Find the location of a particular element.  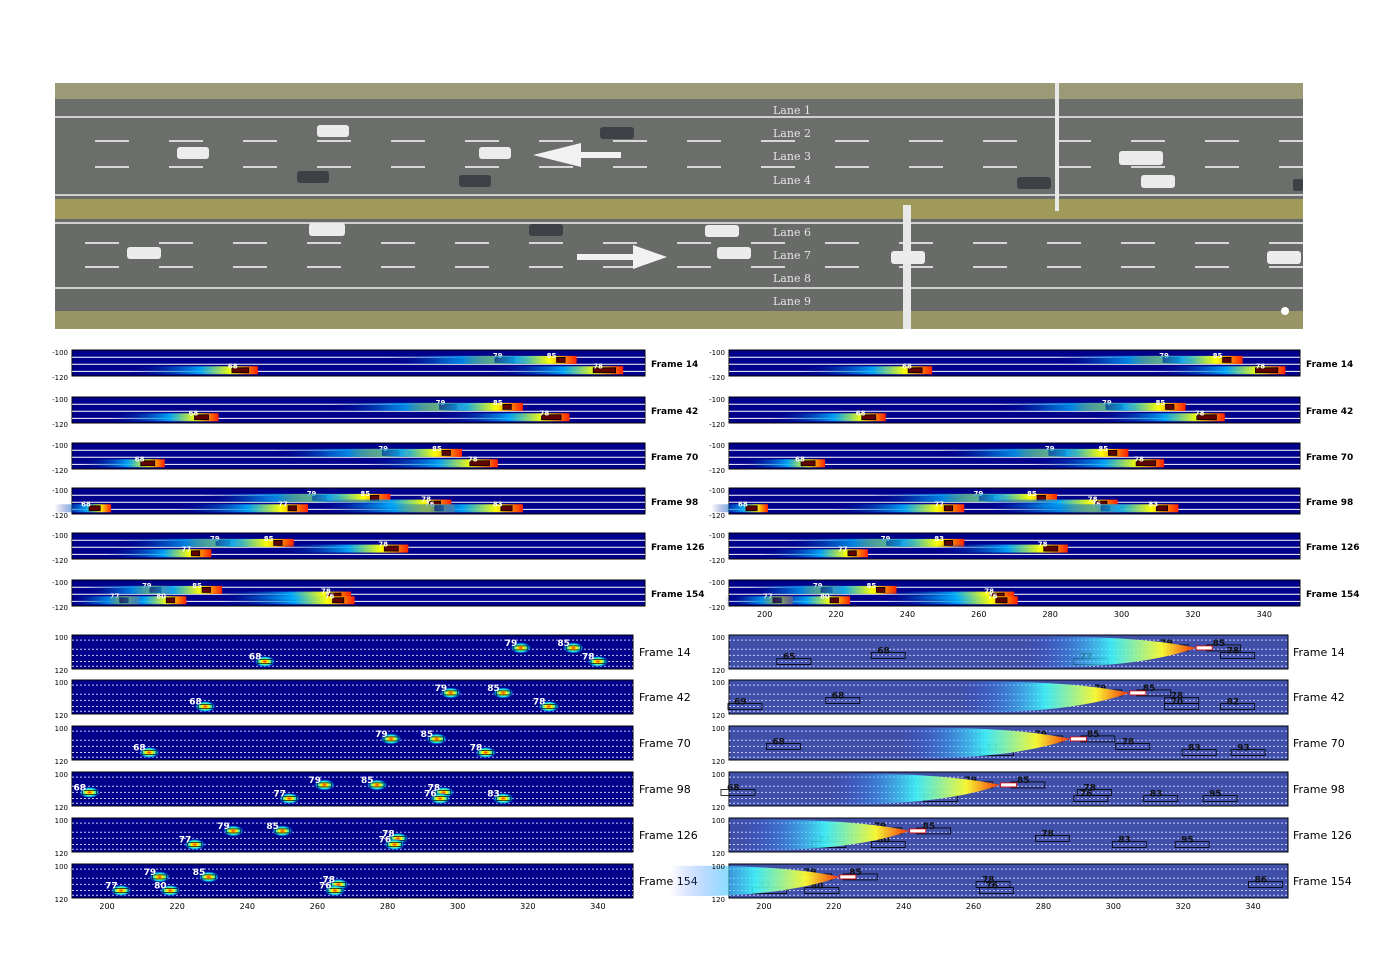

frame-panel: 68 79 85 78 100 120 Frame 42 is located at coordinates (373, 699).